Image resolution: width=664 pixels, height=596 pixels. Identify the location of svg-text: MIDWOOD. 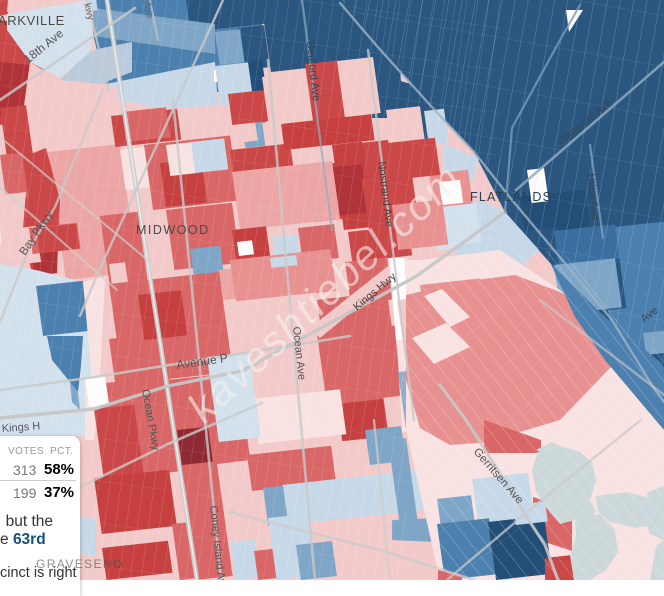
(173, 230).